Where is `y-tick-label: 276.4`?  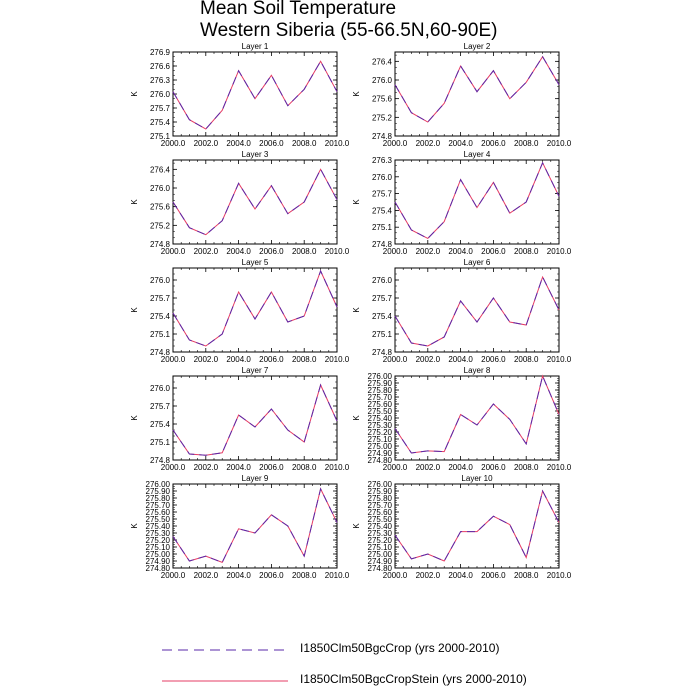 y-tick-label: 276.4 is located at coordinates (382, 61).